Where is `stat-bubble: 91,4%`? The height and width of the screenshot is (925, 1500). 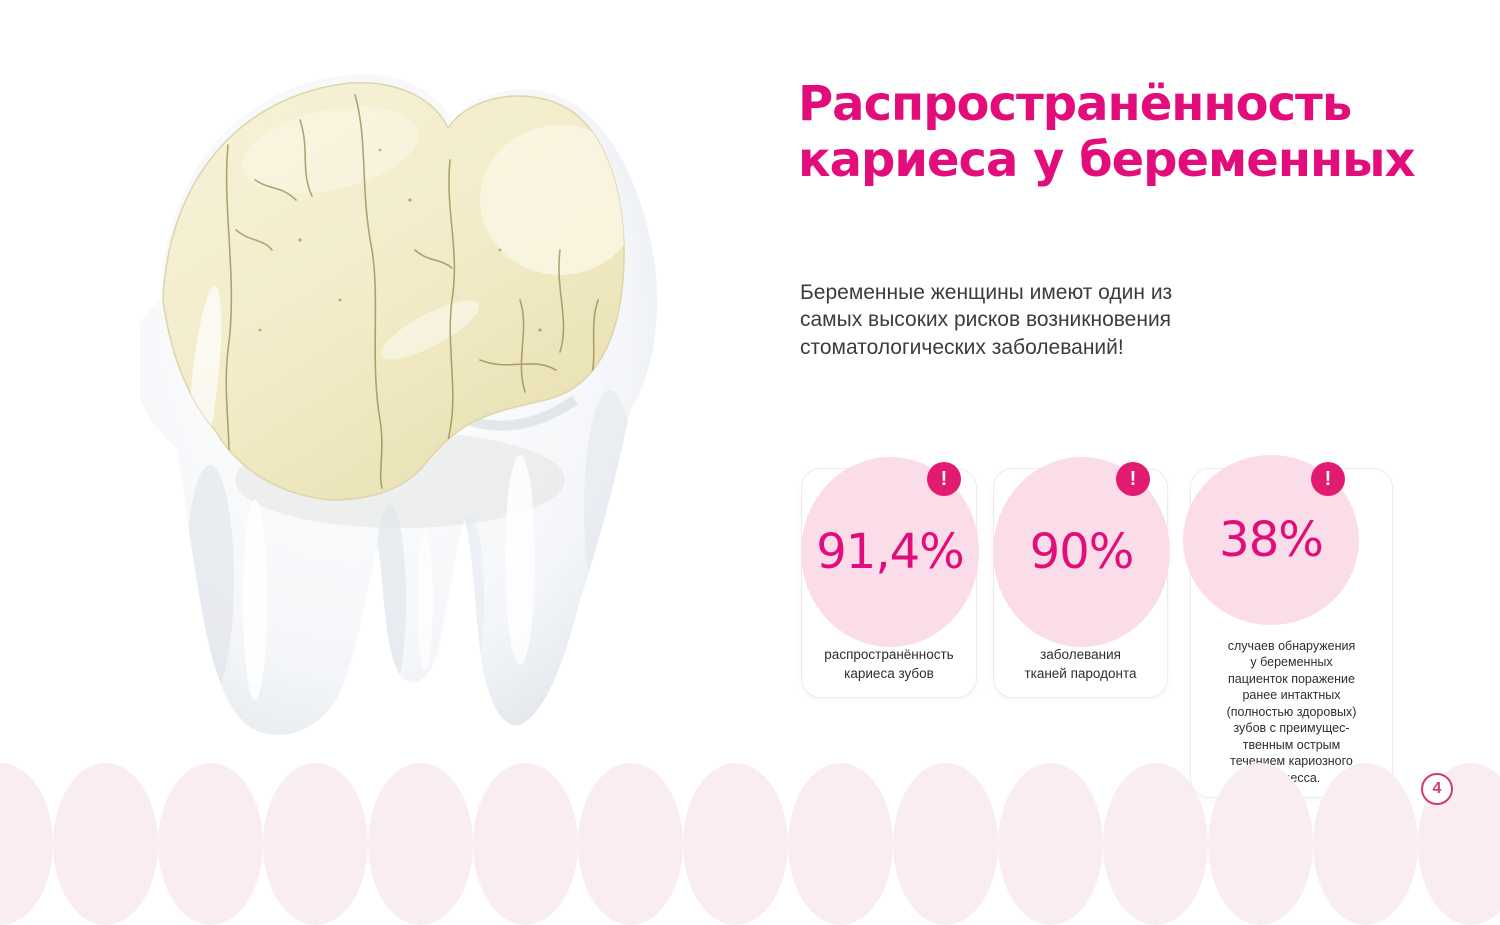 stat-bubble: 91,4% is located at coordinates (890, 552).